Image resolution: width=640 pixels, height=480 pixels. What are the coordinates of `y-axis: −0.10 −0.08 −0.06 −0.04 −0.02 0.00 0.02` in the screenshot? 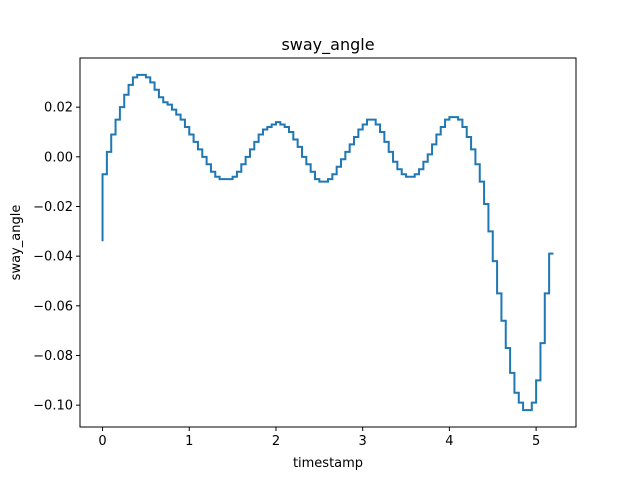 It's located at (56, 257).